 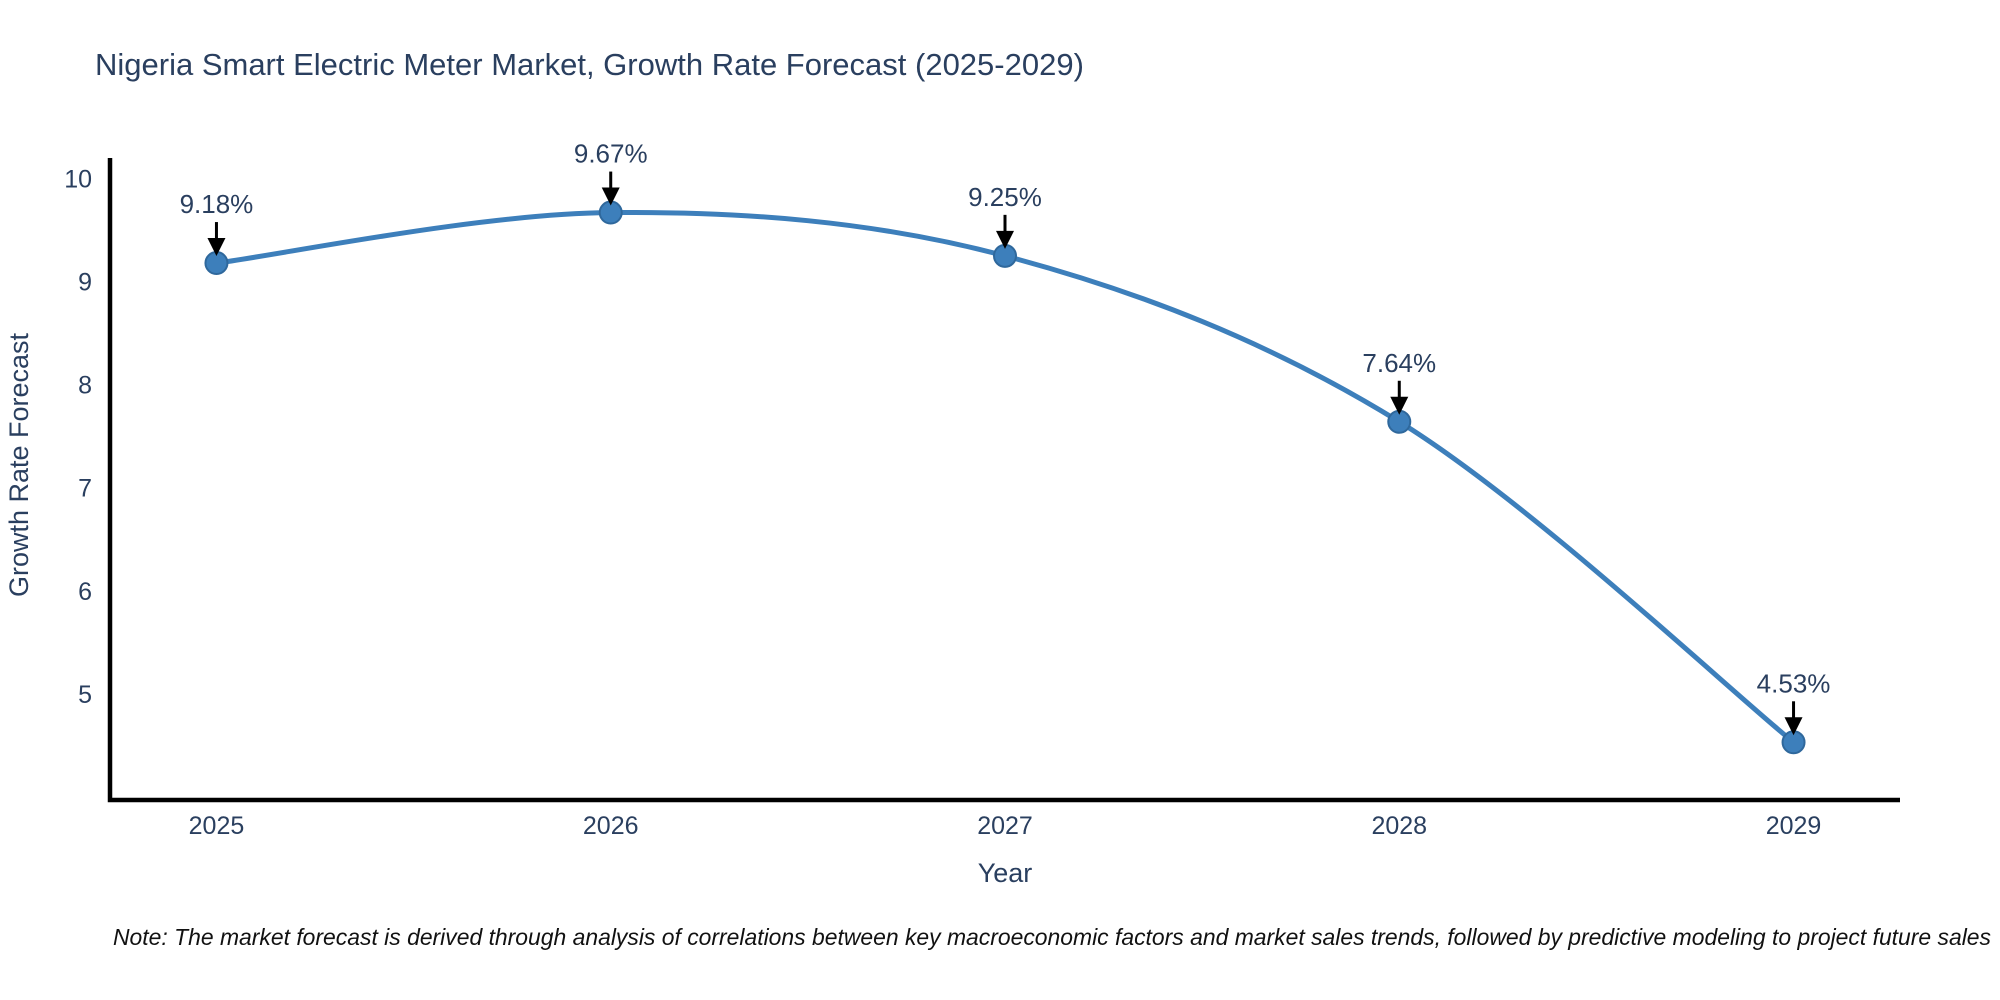 What do you see at coordinates (1794, 826) in the screenshot?
I see `x-tick-label: 2029` at bounding box center [1794, 826].